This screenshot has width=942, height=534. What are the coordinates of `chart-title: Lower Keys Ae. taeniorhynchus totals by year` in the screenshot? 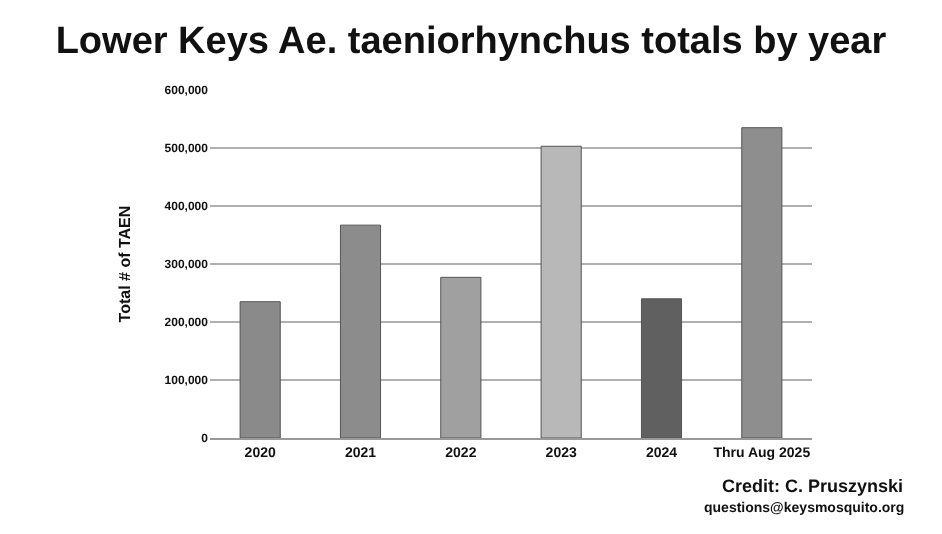 It's located at (471, 42).